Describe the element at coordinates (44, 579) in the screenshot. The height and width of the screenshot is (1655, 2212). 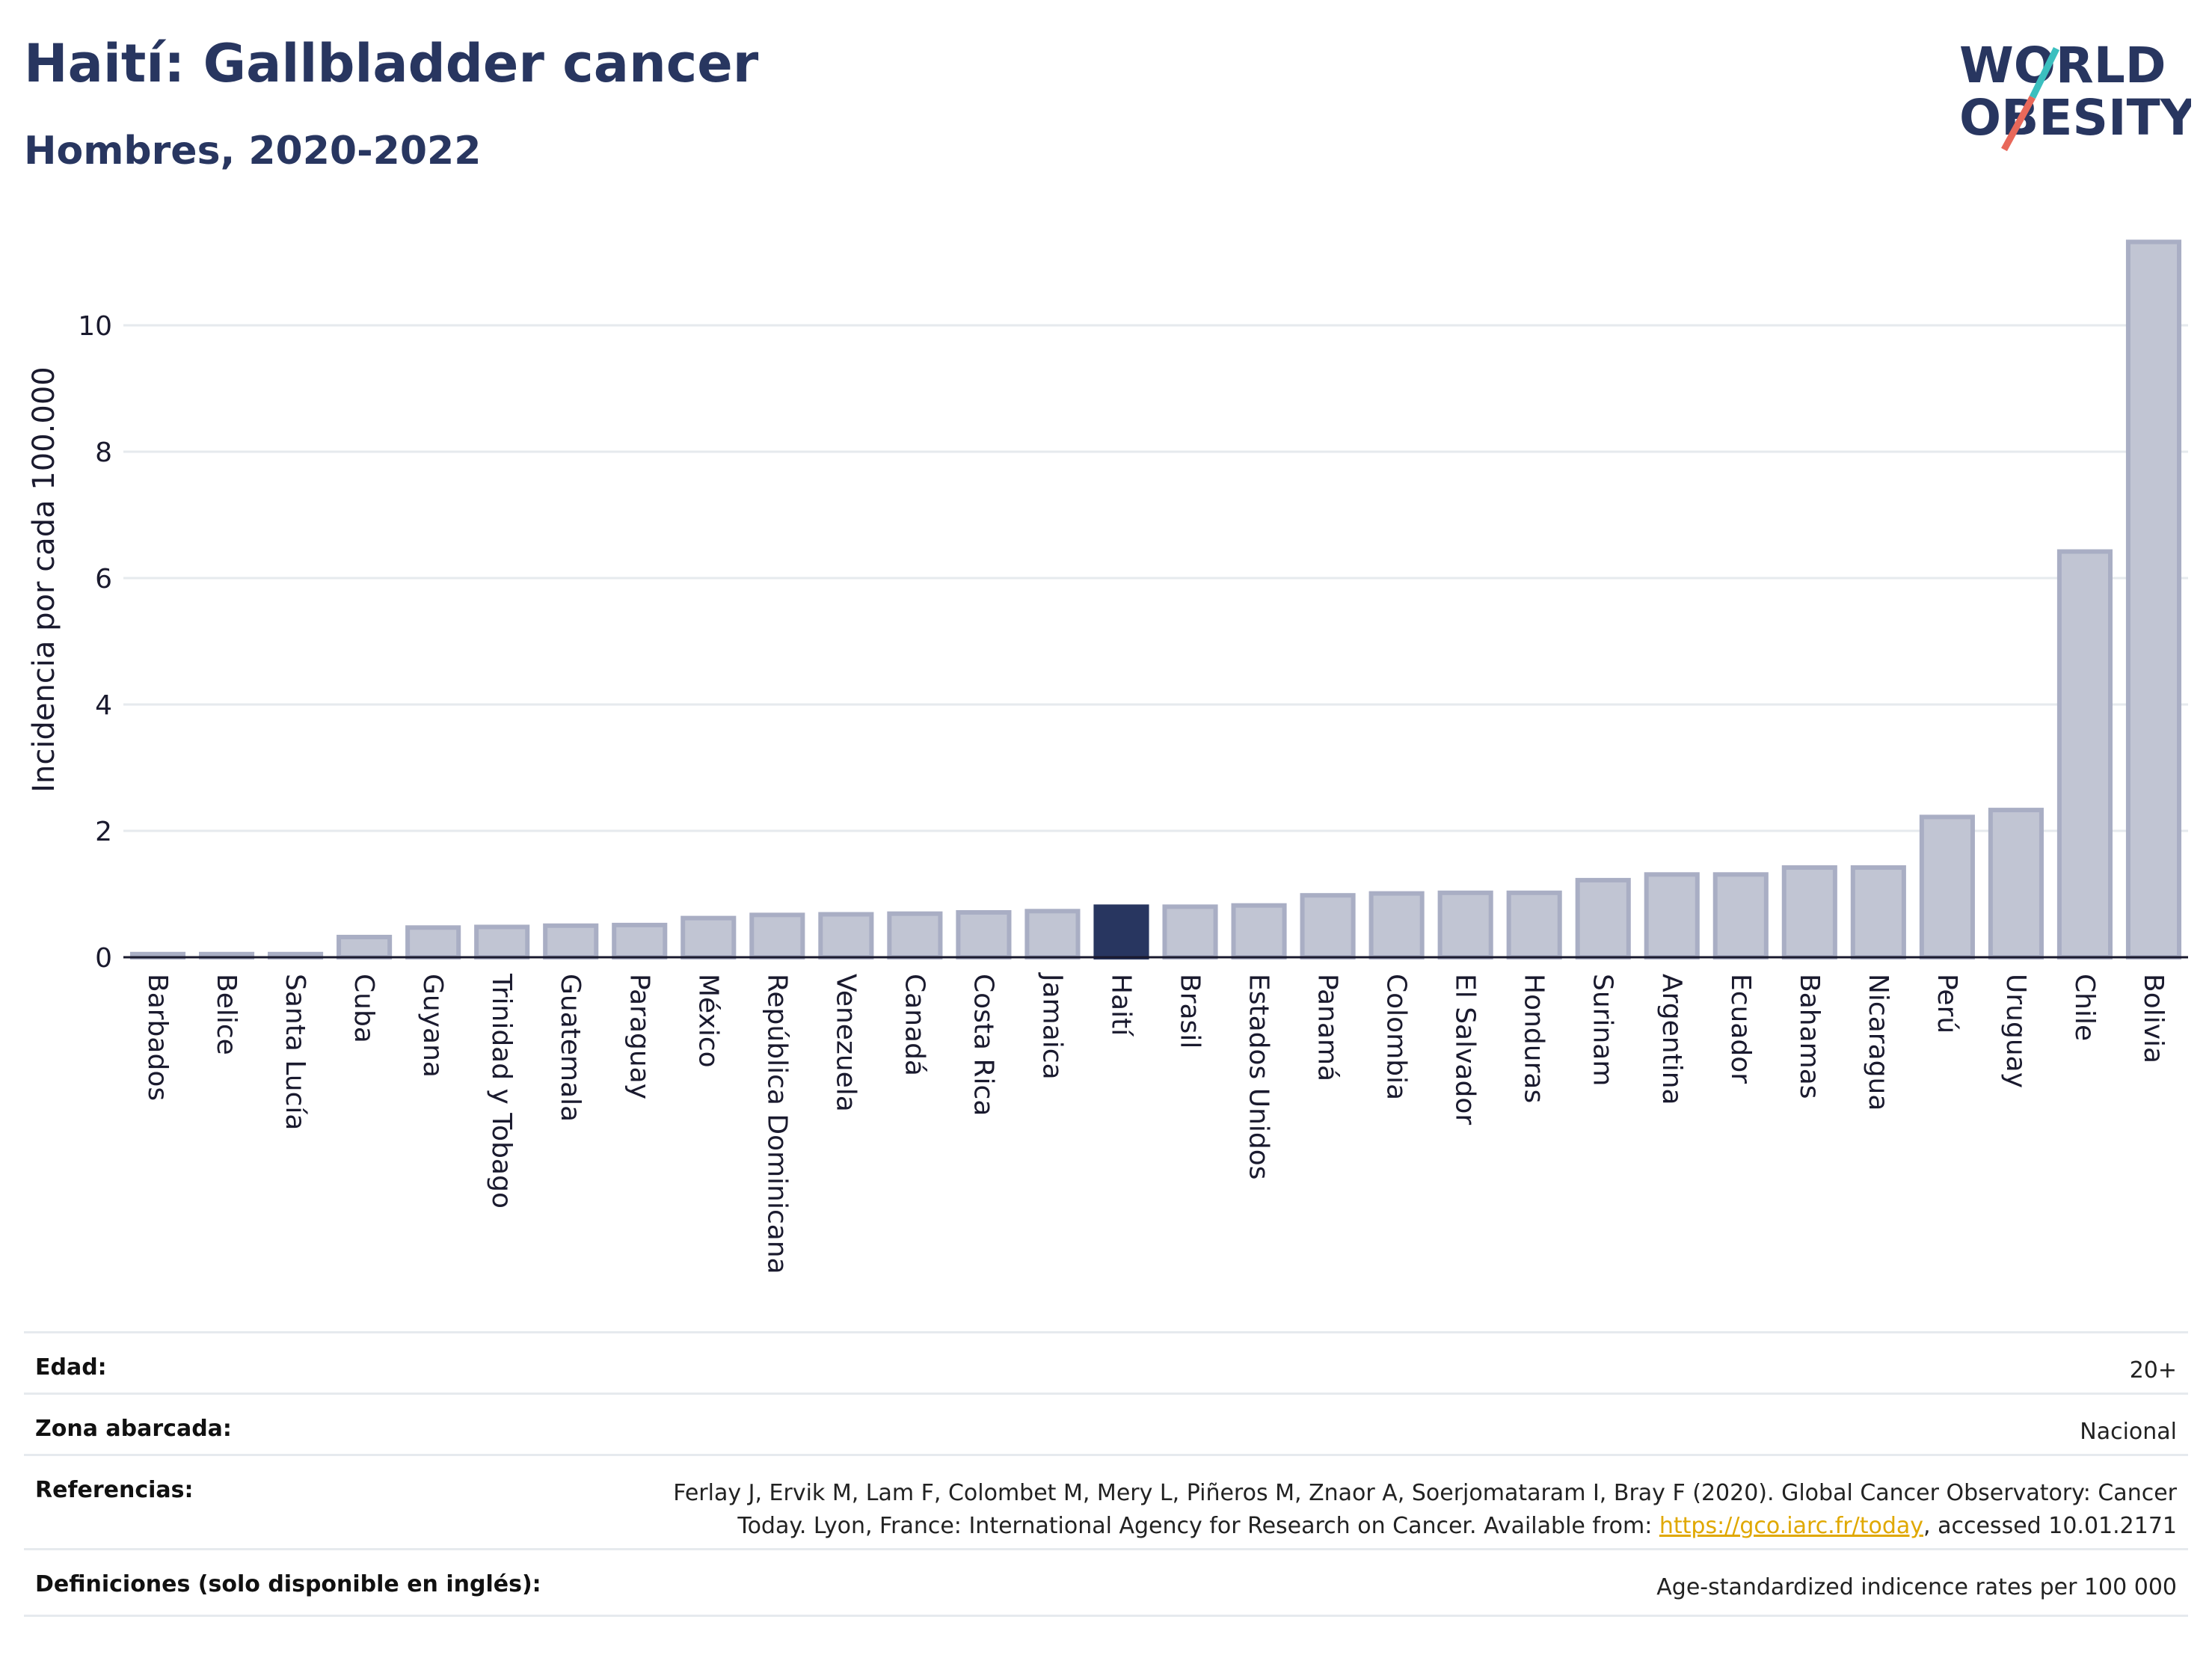
I see `y-axis-title: Incidencia por cada 100.000` at that location.